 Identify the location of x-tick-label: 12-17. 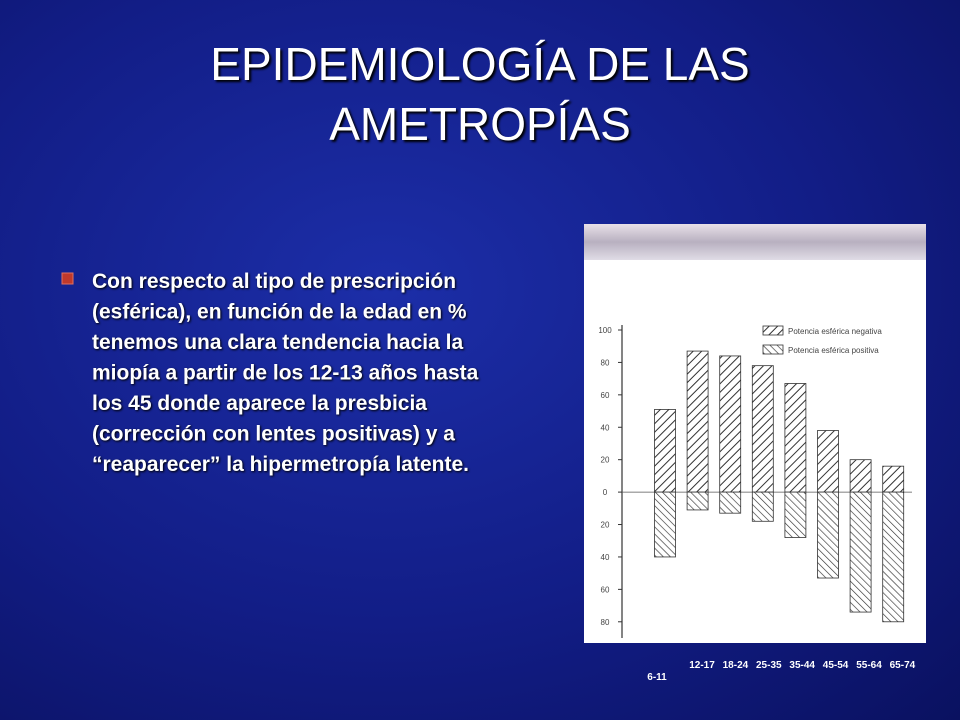
(702, 665).